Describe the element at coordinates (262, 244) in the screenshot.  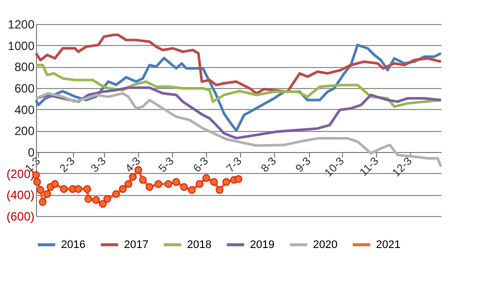
I see `legend-label: 2019` at that location.